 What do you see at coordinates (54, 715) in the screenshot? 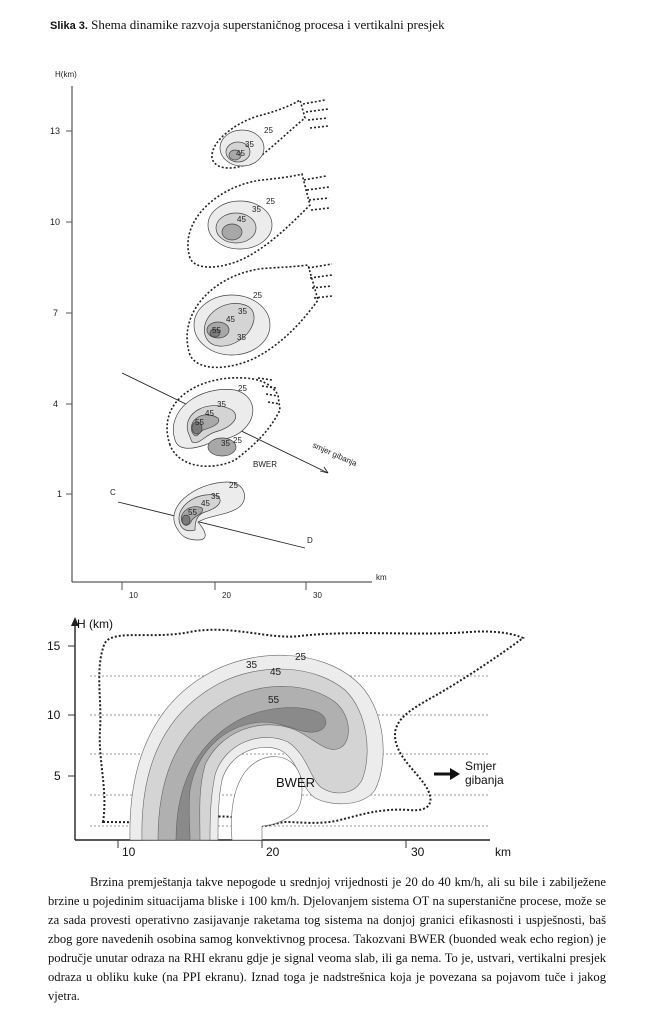
I see `bottom-y-tick-label: 10` at bounding box center [54, 715].